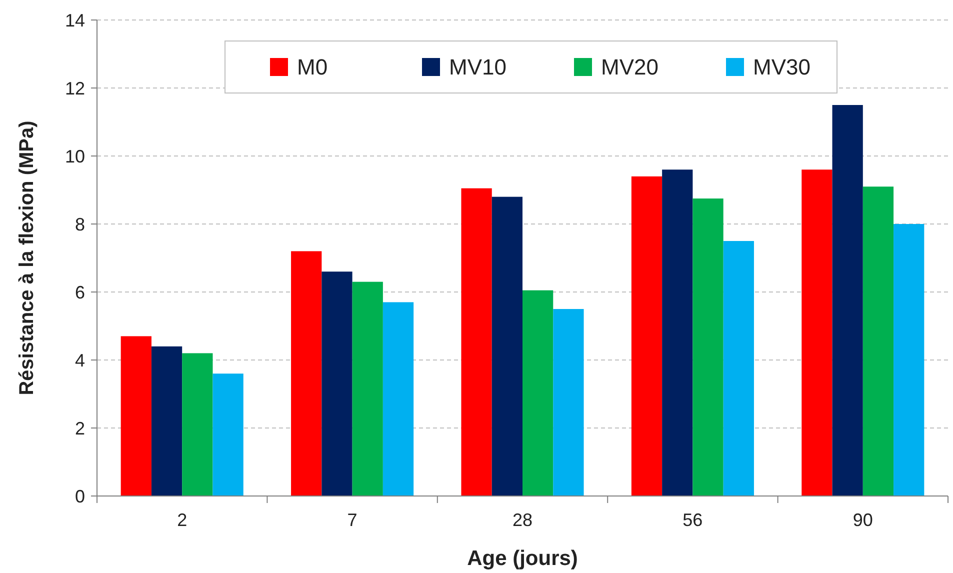 This screenshot has width=953, height=573. I want to click on x-tick-label: 90, so click(862, 520).